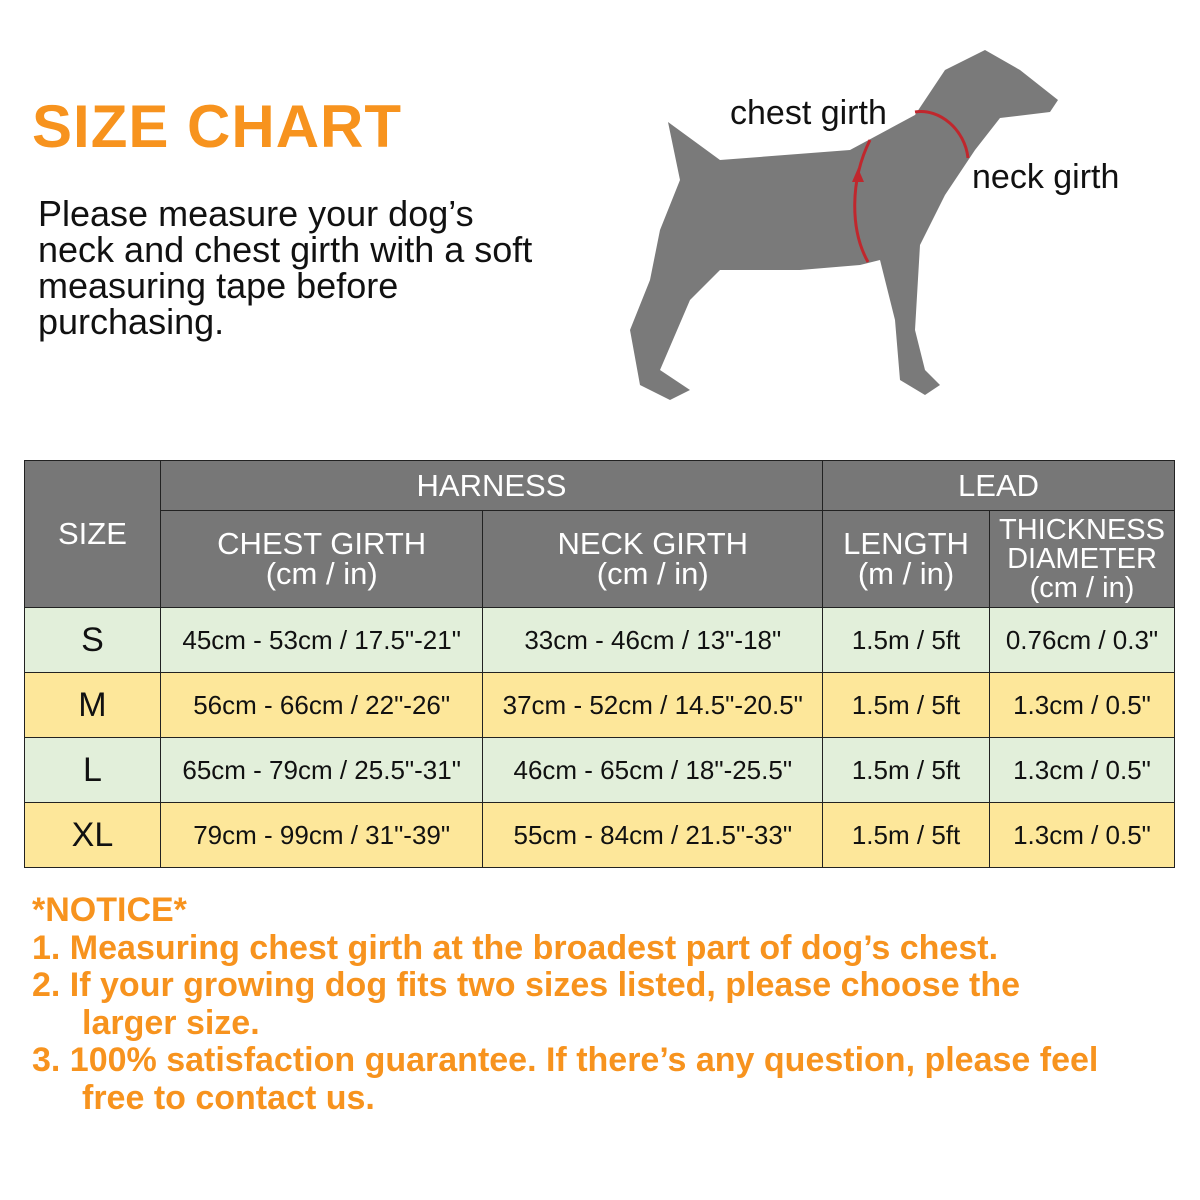 Image resolution: width=1200 pixels, height=1200 pixels. Describe the element at coordinates (321, 705) in the screenshot. I see `chest-cell: 56cm - 66cm / 22"-26"` at that location.